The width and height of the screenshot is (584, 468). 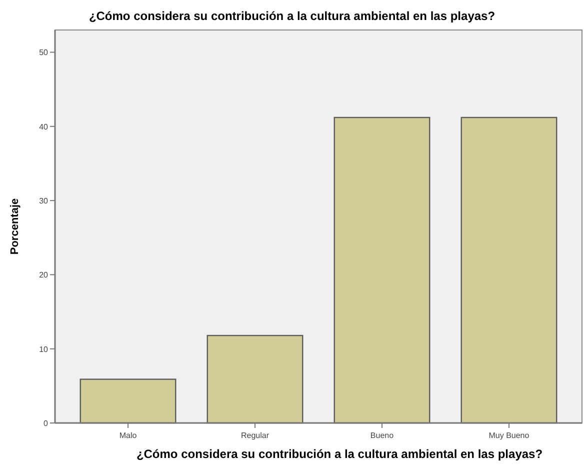 I want to click on x-tick-label: Regular, so click(x=255, y=435).